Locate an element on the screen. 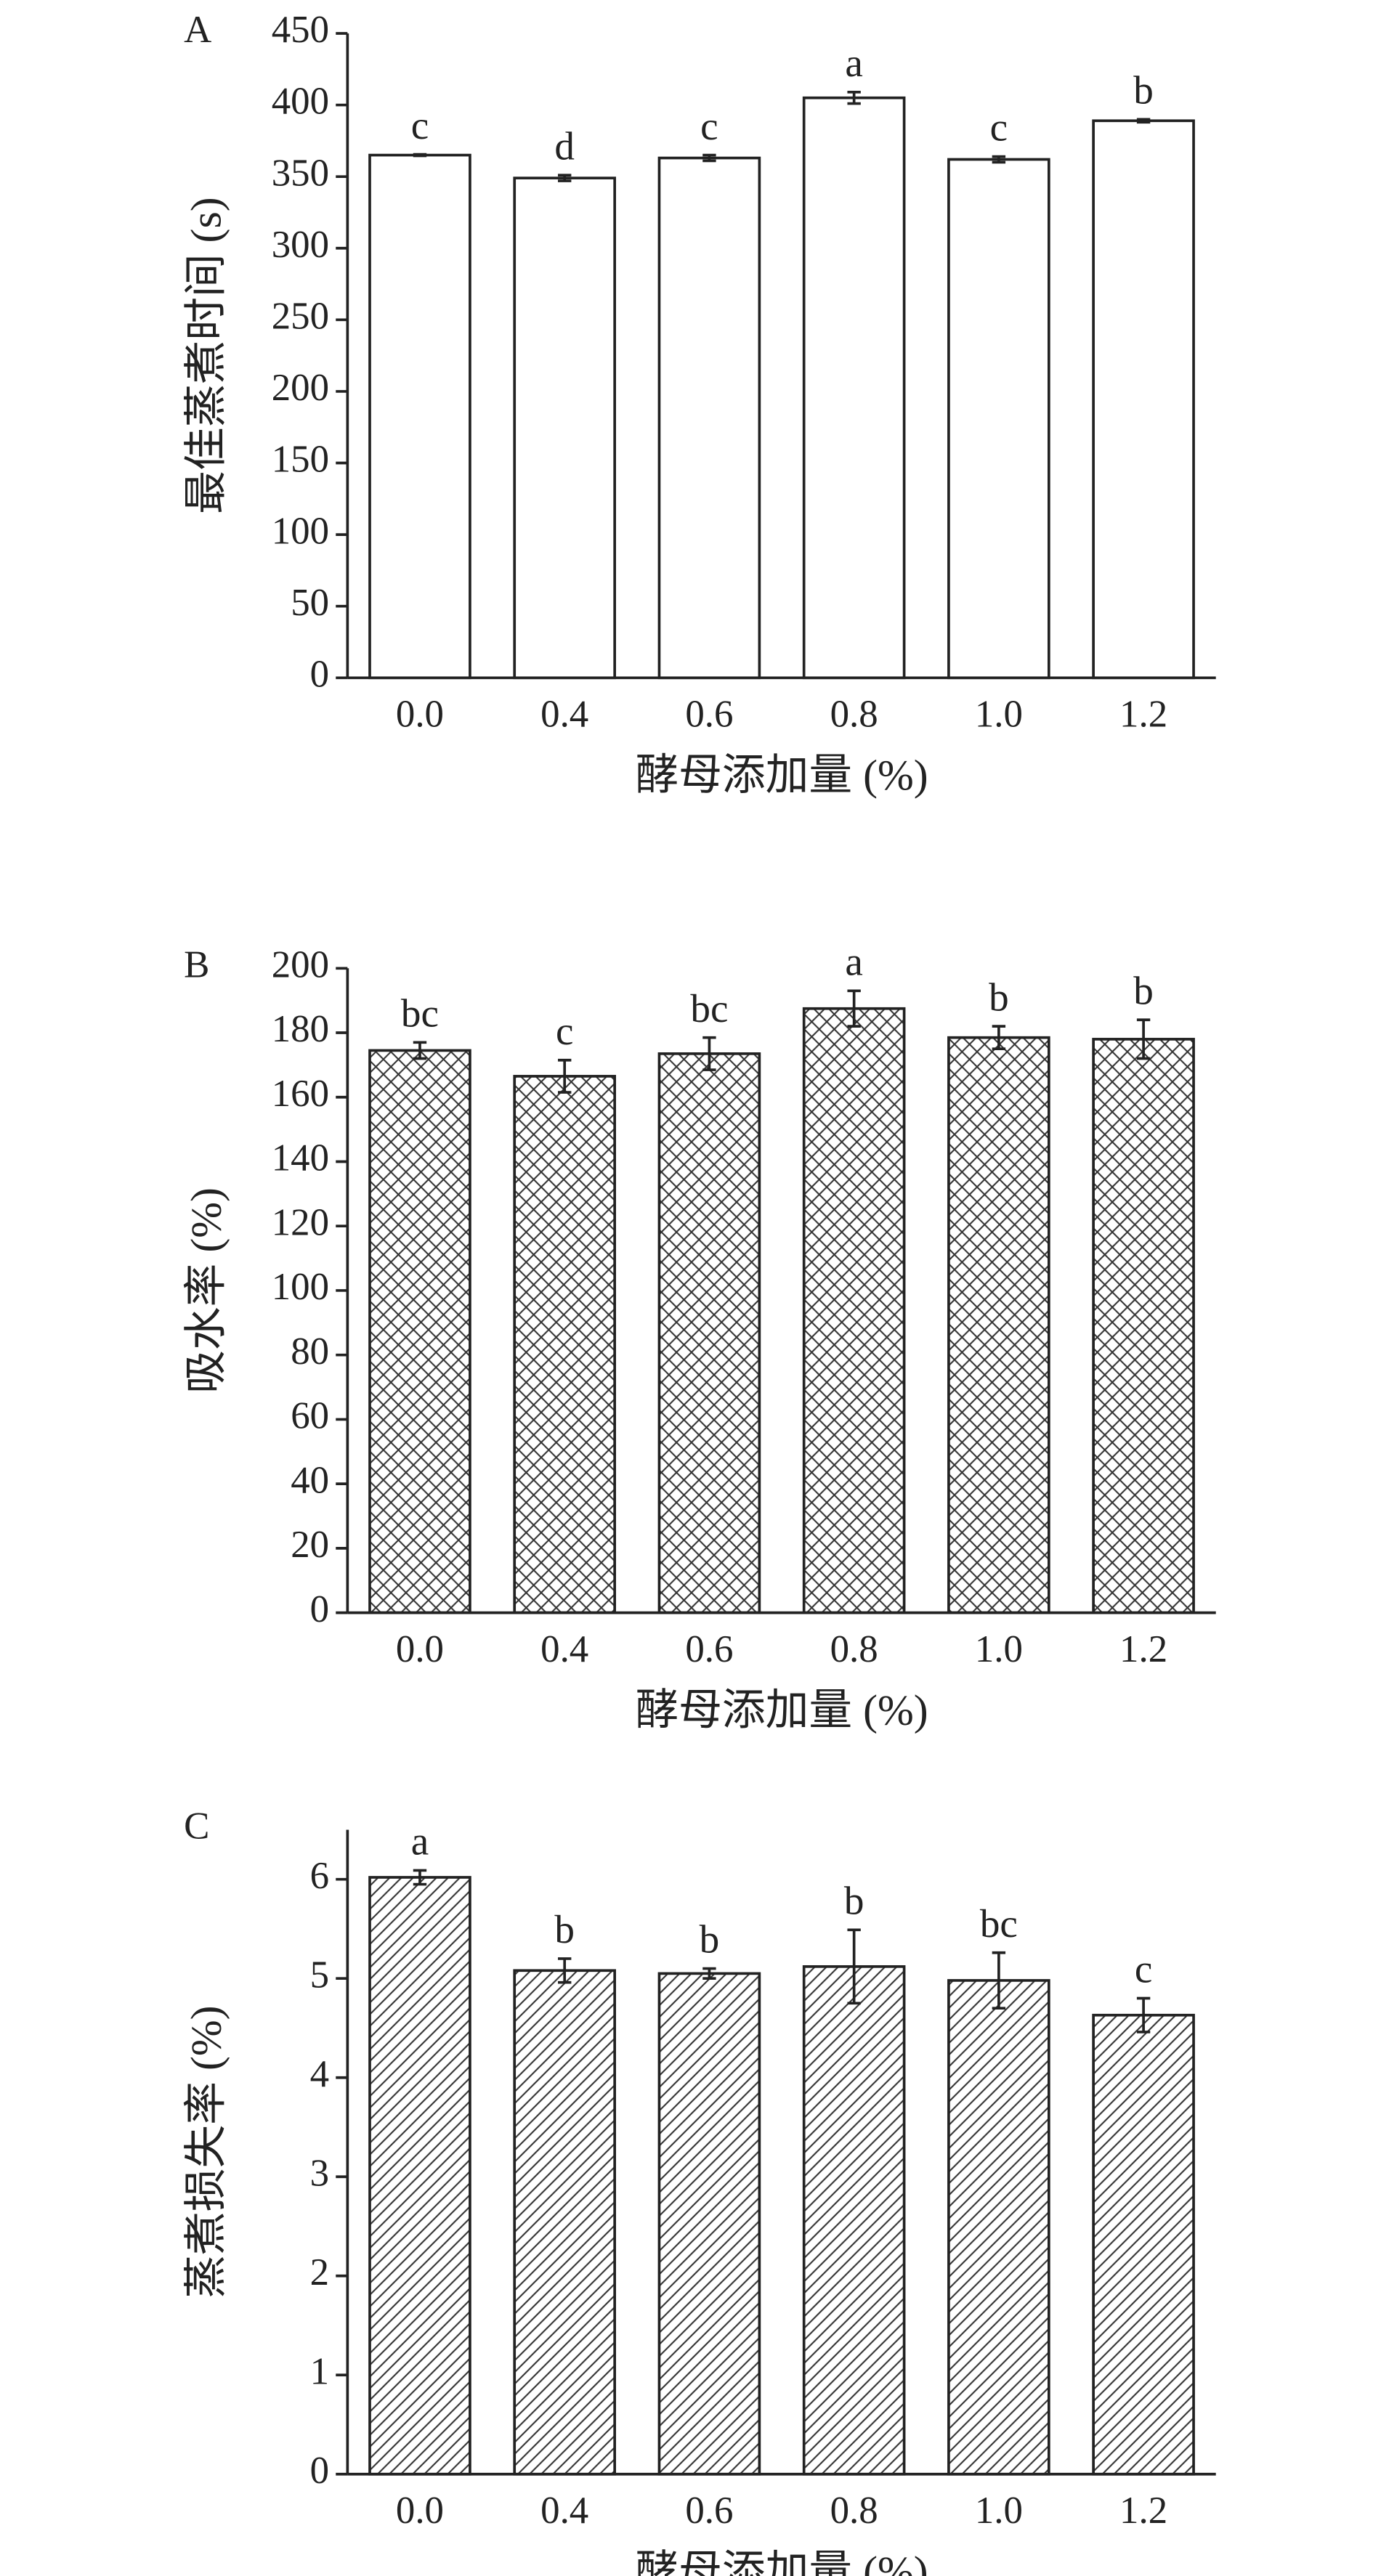 The width and height of the screenshot is (1373, 2576). y-tick-label: 250 is located at coordinates (300, 316).